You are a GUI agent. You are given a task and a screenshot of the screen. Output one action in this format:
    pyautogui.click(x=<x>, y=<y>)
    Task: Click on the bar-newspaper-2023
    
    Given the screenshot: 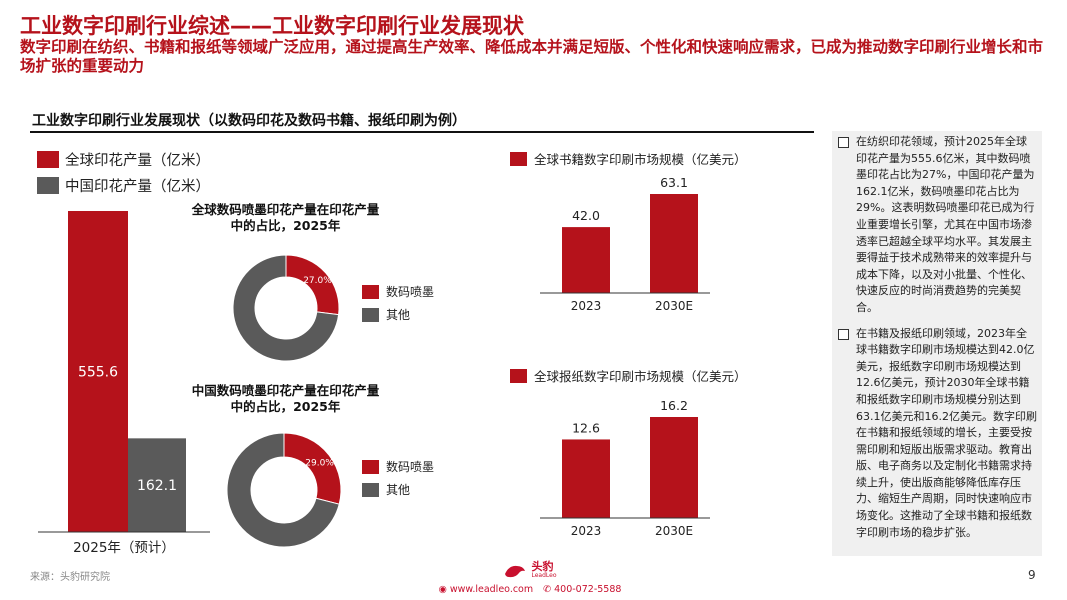 What is the action you would take?
    pyautogui.click(x=586, y=478)
    